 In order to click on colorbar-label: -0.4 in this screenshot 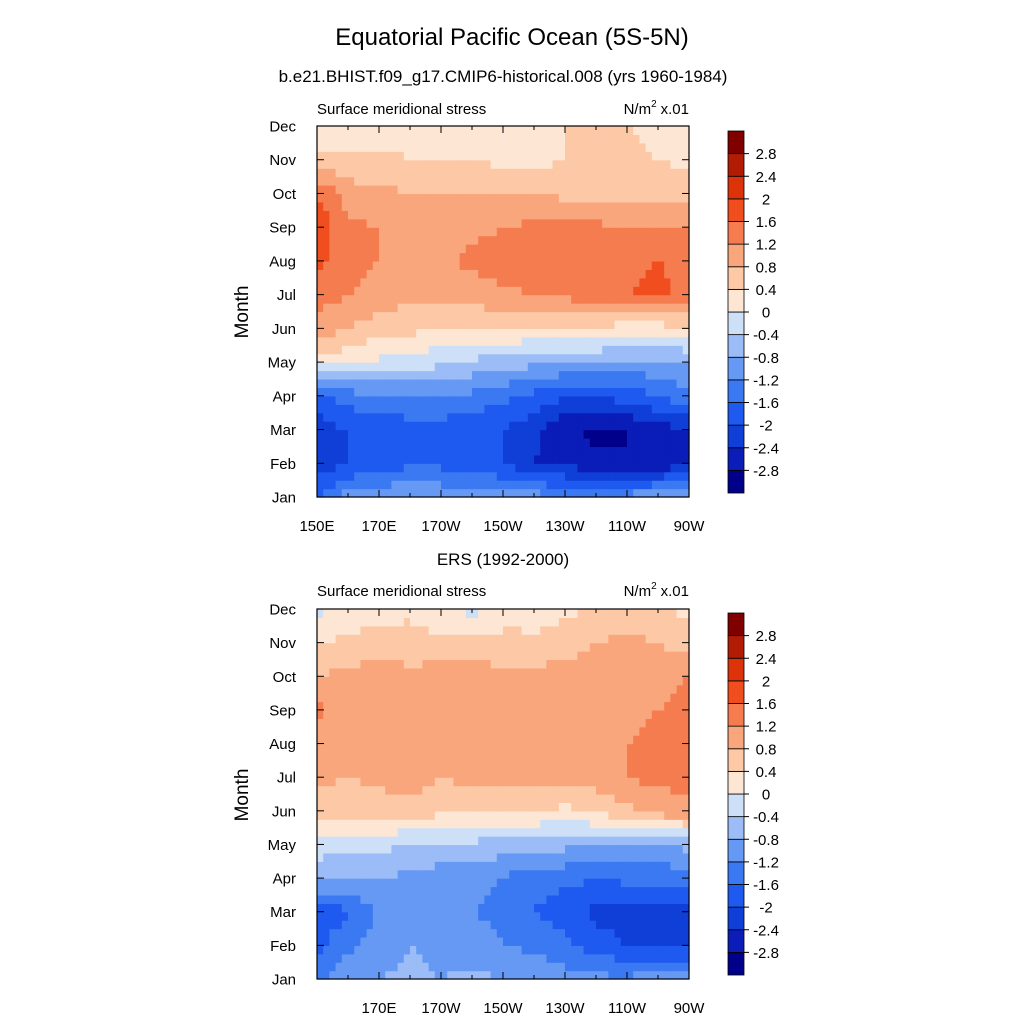, I will do `click(766, 335)`.